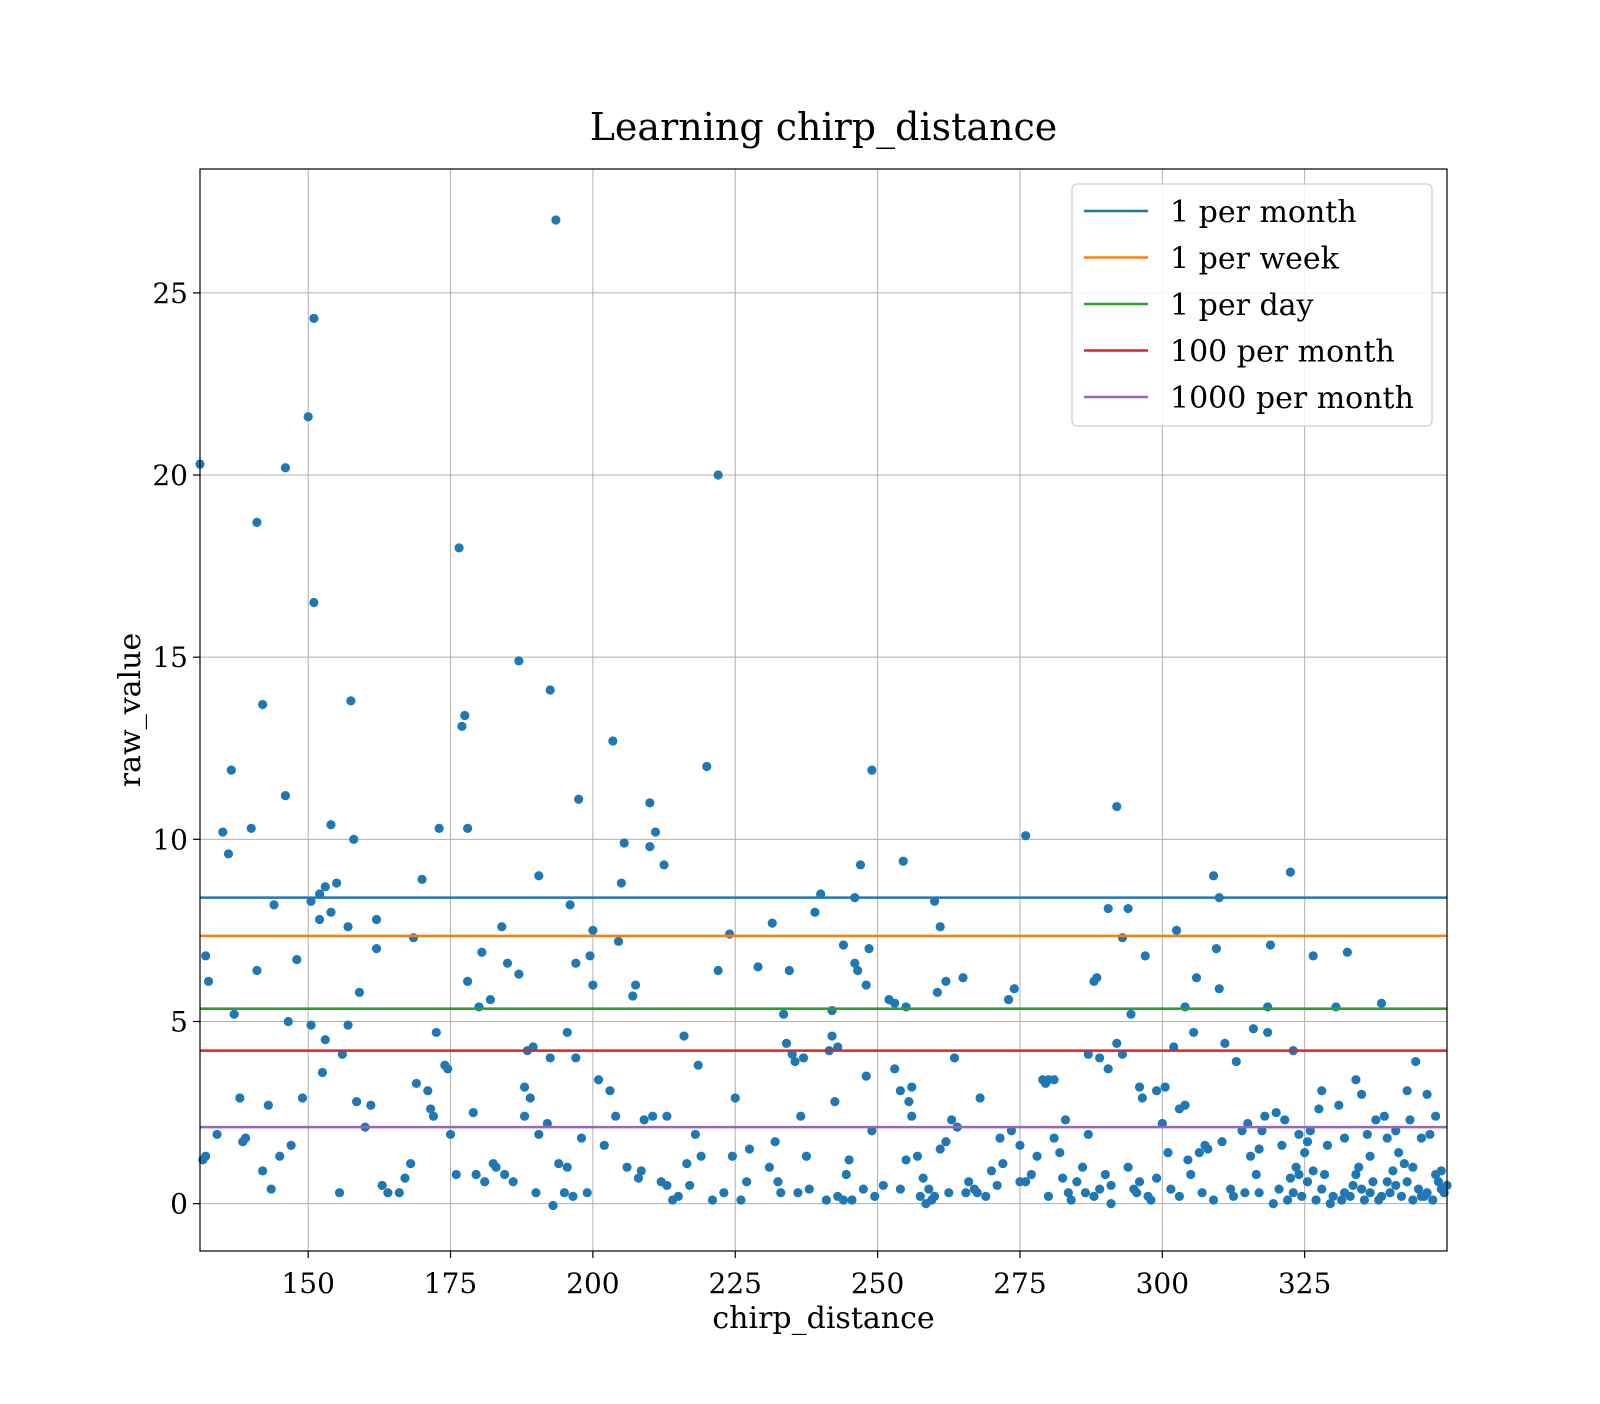  Describe the element at coordinates (1304, 1283) in the screenshot. I see `x-tick-label: 325` at that location.